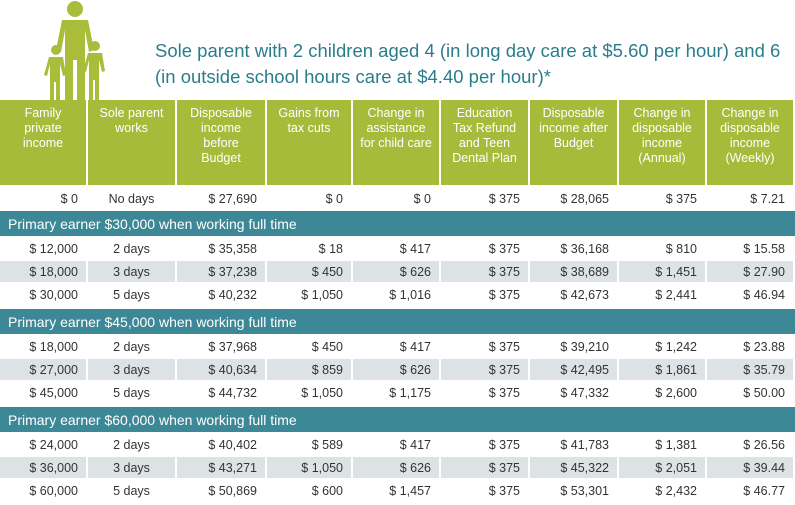  What do you see at coordinates (750, 142) in the screenshot?
I see `header-cell: Change in disposable income (Weekly)` at bounding box center [750, 142].